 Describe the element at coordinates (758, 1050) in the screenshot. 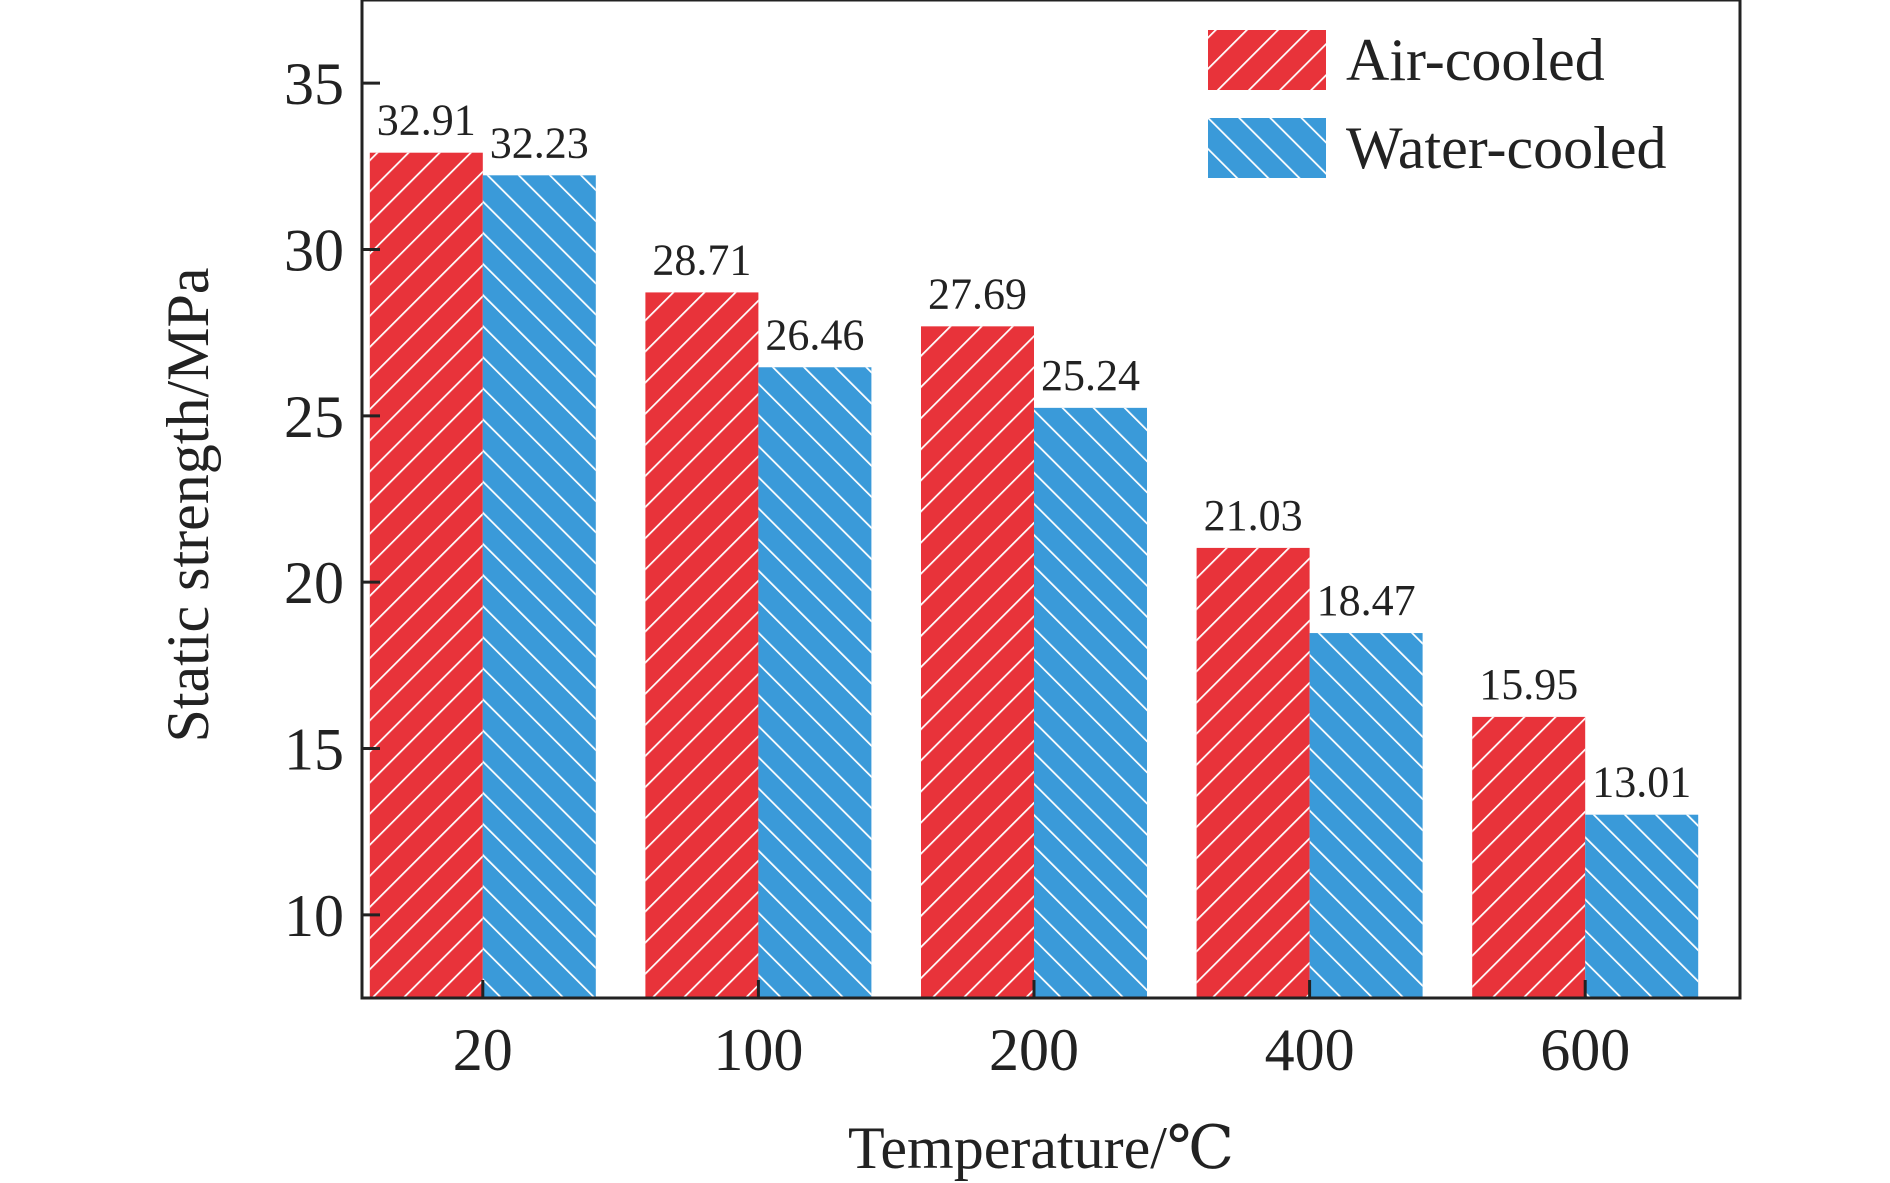

I see `x-tick-label: 100` at that location.